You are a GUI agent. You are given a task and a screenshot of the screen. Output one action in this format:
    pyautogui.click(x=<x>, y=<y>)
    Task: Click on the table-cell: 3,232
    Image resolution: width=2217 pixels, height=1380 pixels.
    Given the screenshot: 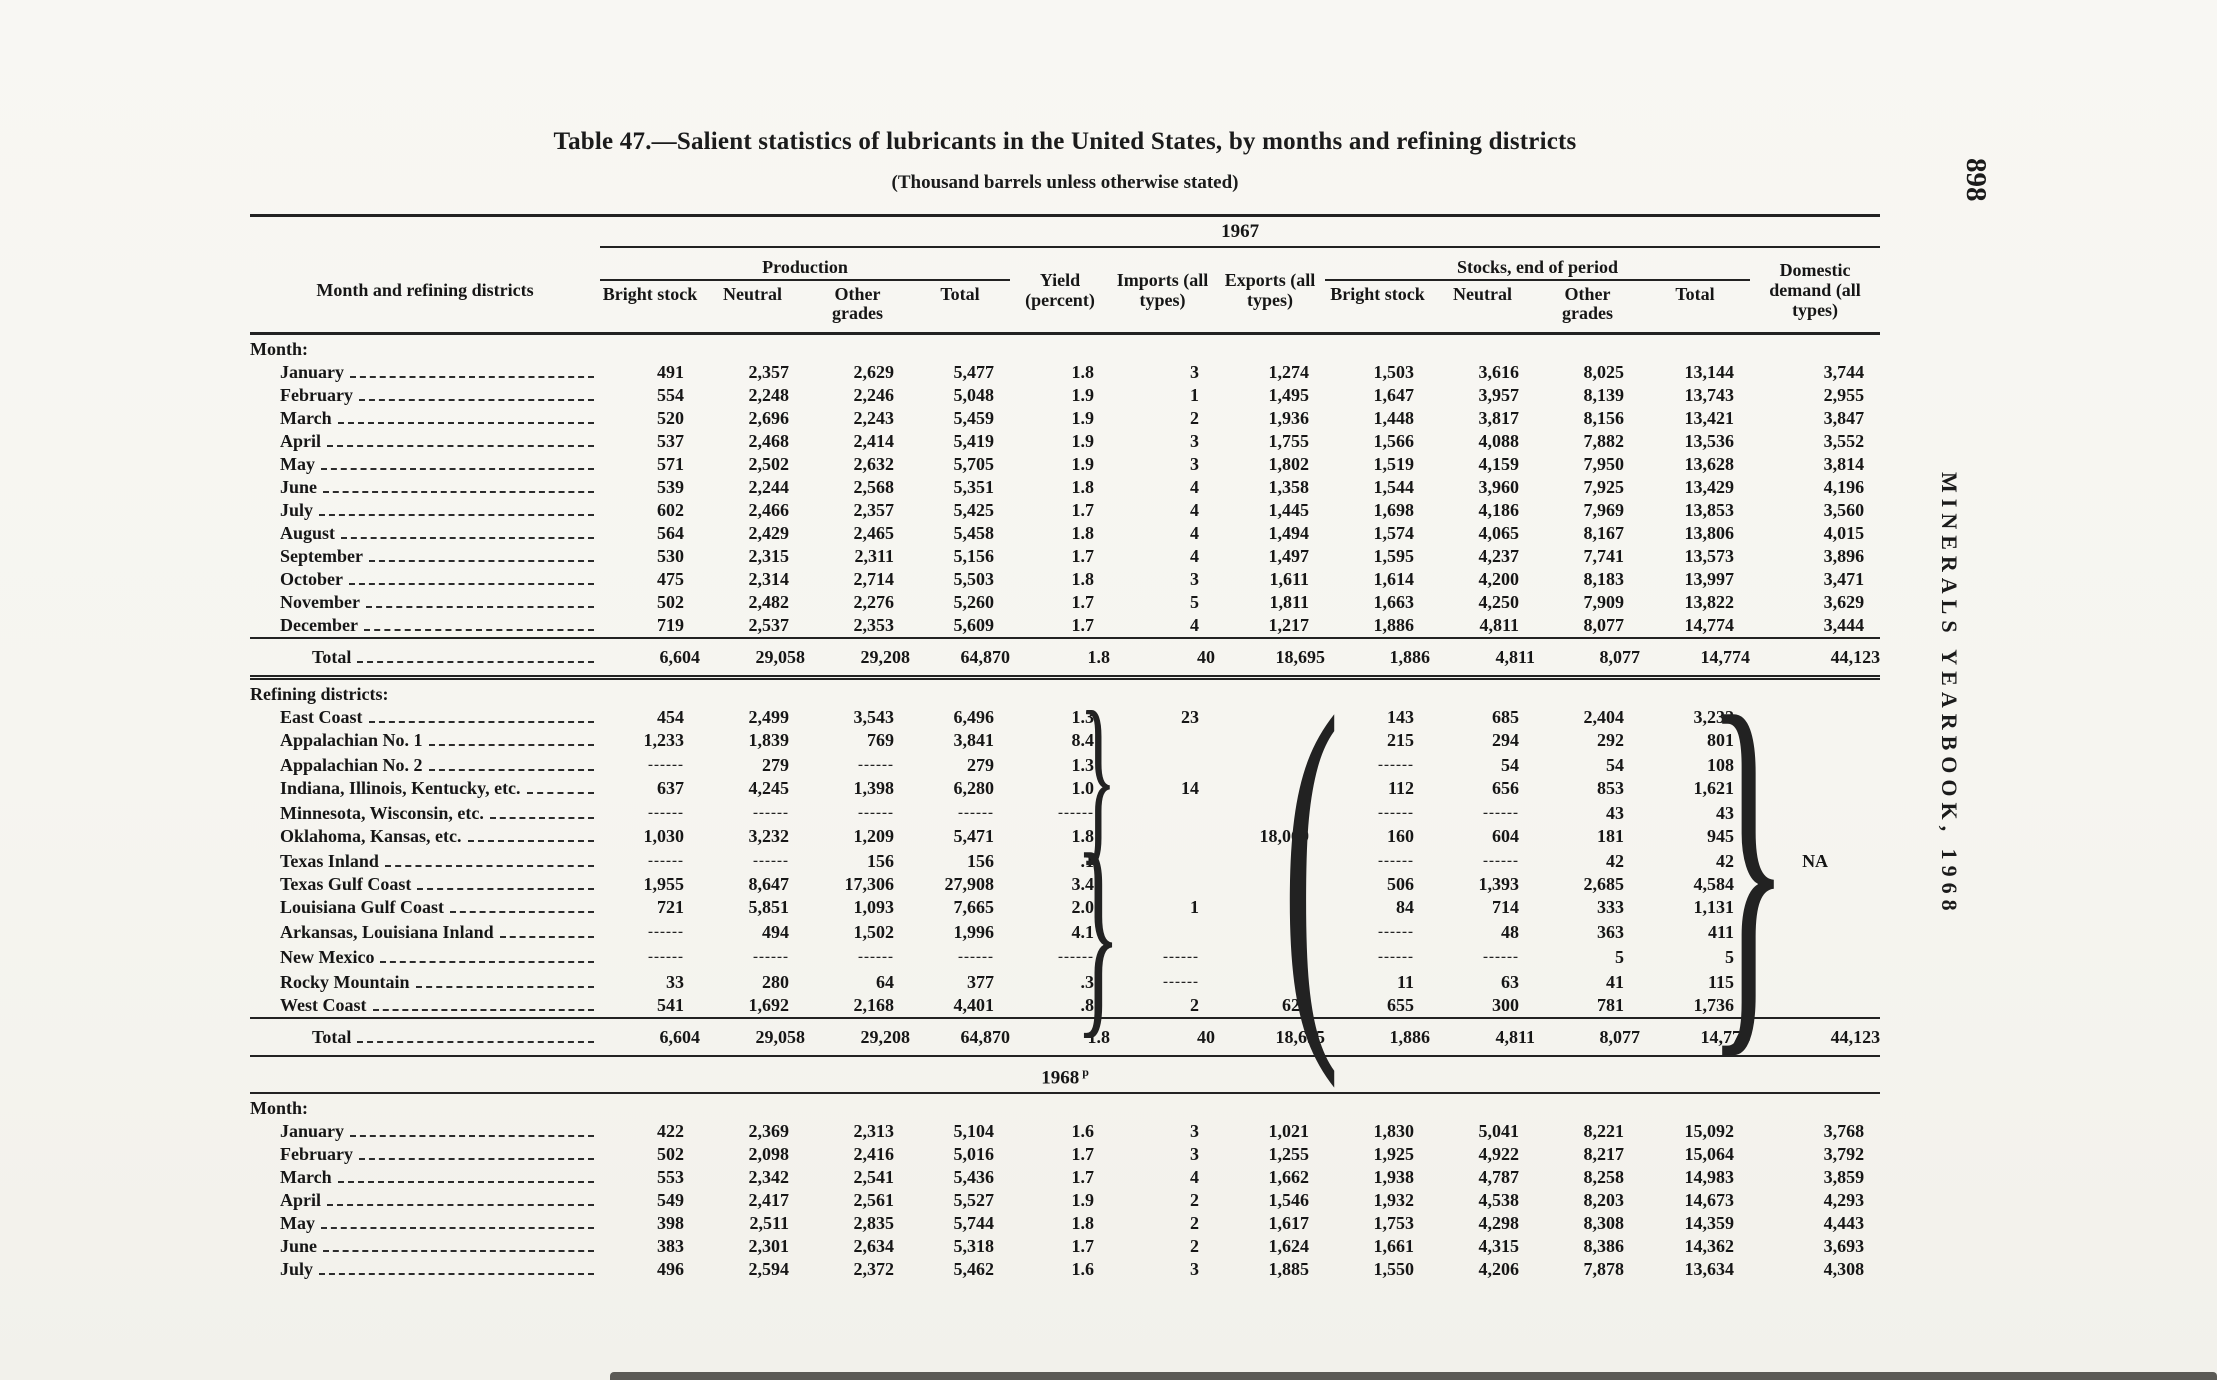 What is the action you would take?
    pyautogui.click(x=1714, y=717)
    